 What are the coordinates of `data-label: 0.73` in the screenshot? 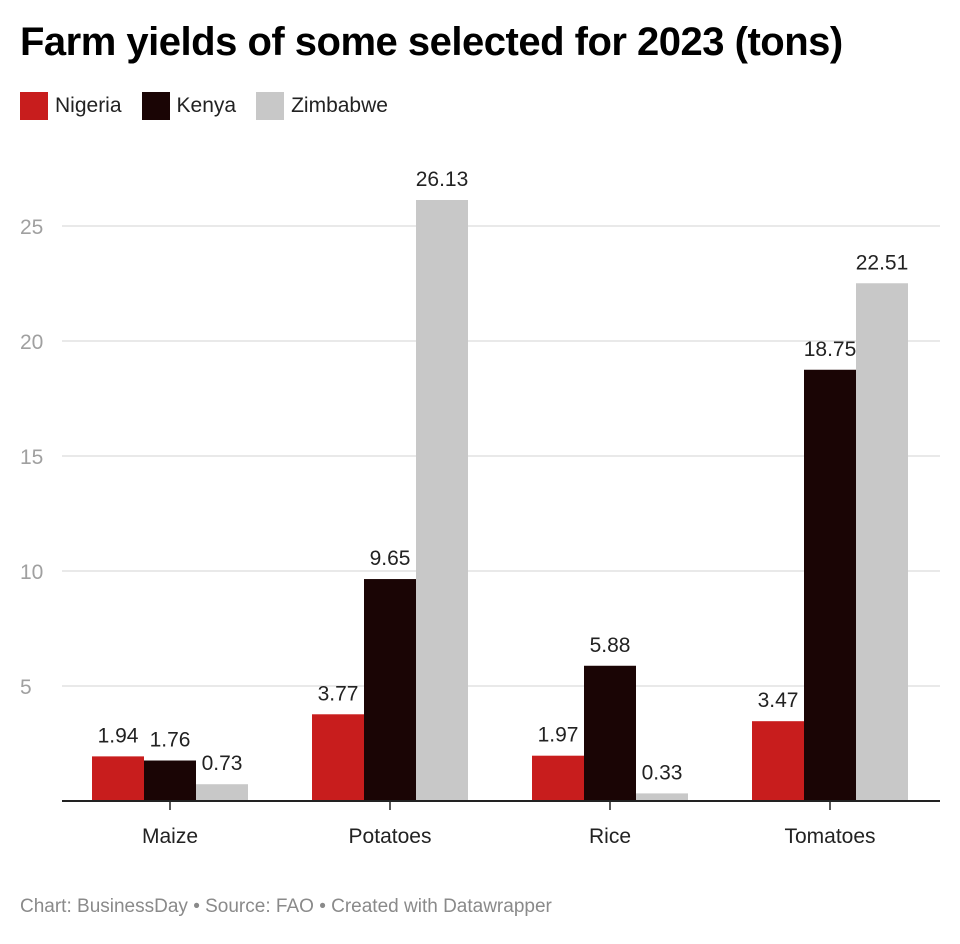 It's located at (222, 763).